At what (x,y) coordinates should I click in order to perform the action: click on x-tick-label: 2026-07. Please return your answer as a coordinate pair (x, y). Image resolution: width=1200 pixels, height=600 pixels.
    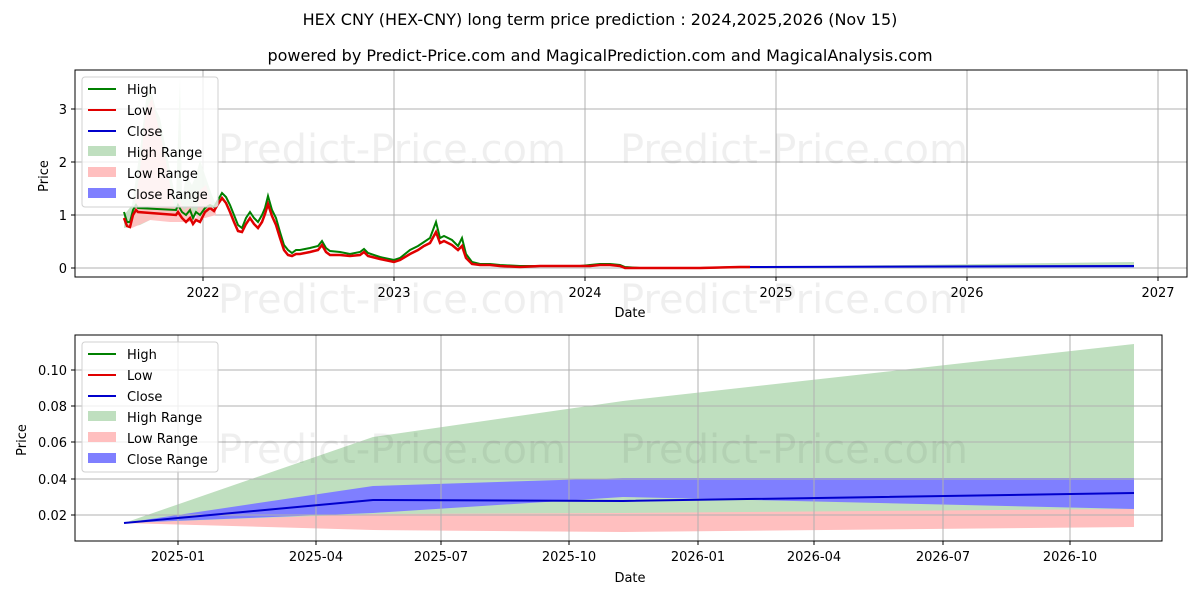
    Looking at the image, I should click on (943, 557).